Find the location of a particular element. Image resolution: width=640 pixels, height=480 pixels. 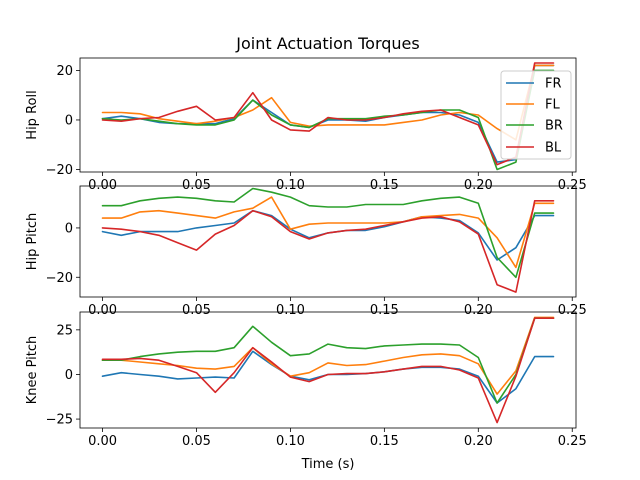

legend: FR FL BR BL is located at coordinates (536, 115).